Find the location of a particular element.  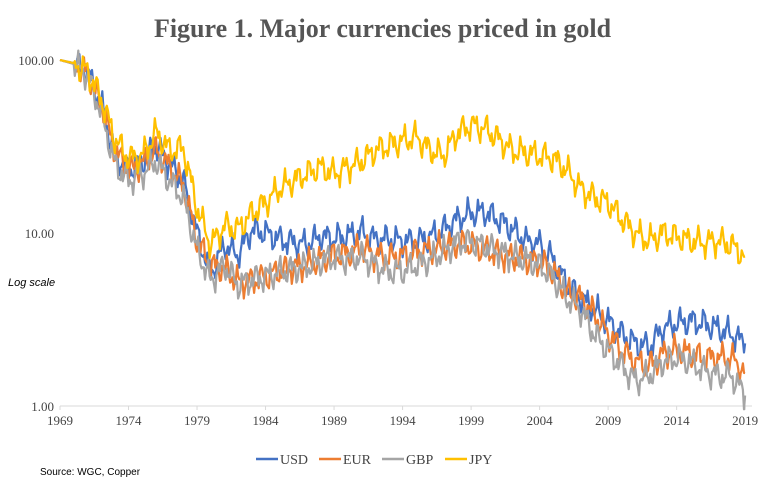

x-tick-label: 1994 is located at coordinates (403, 420).